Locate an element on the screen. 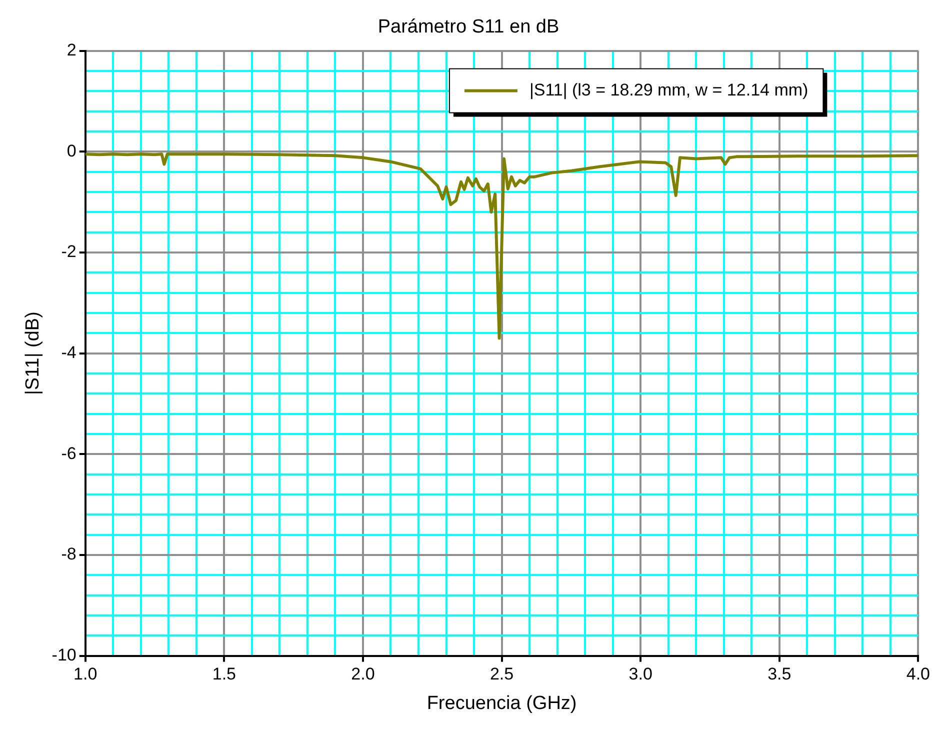 This screenshot has height=737, width=941. x-tick-label: 2.0 is located at coordinates (363, 674).